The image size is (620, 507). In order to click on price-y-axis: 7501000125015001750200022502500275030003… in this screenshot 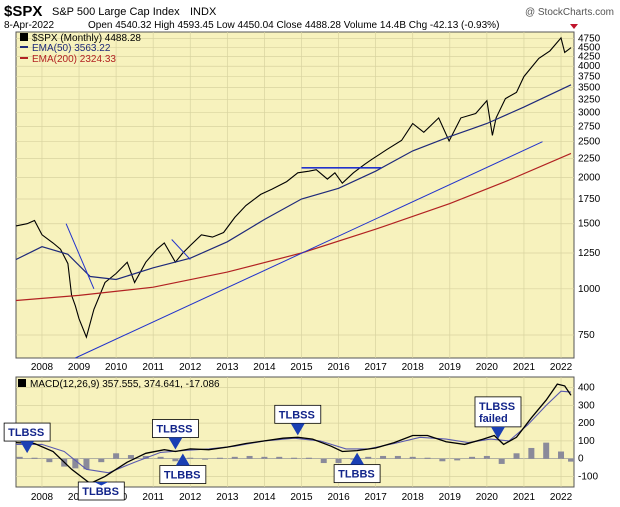, I will do `click(589, 187)`.